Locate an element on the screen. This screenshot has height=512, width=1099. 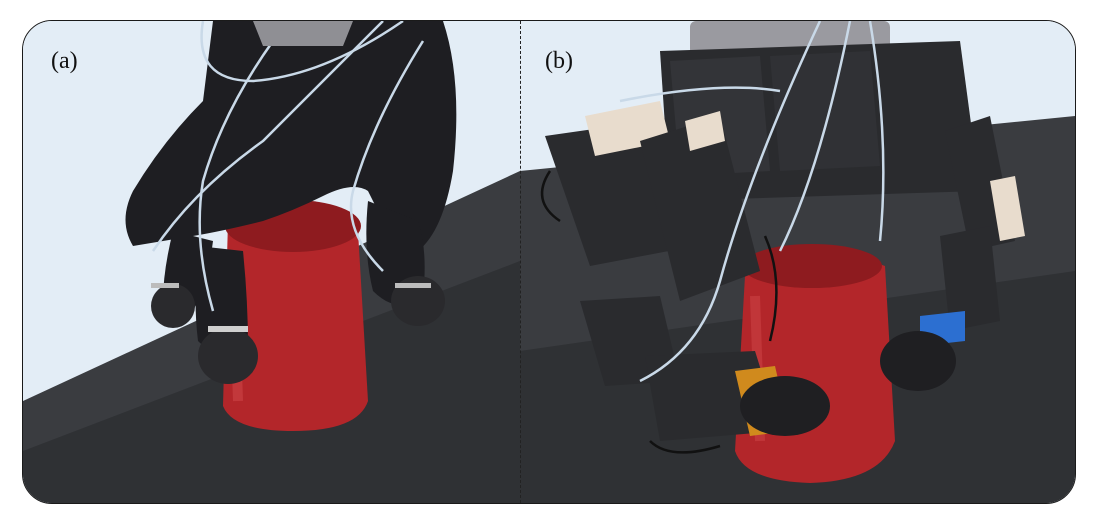
robot-finger-right is located at coordinates (952, 253).